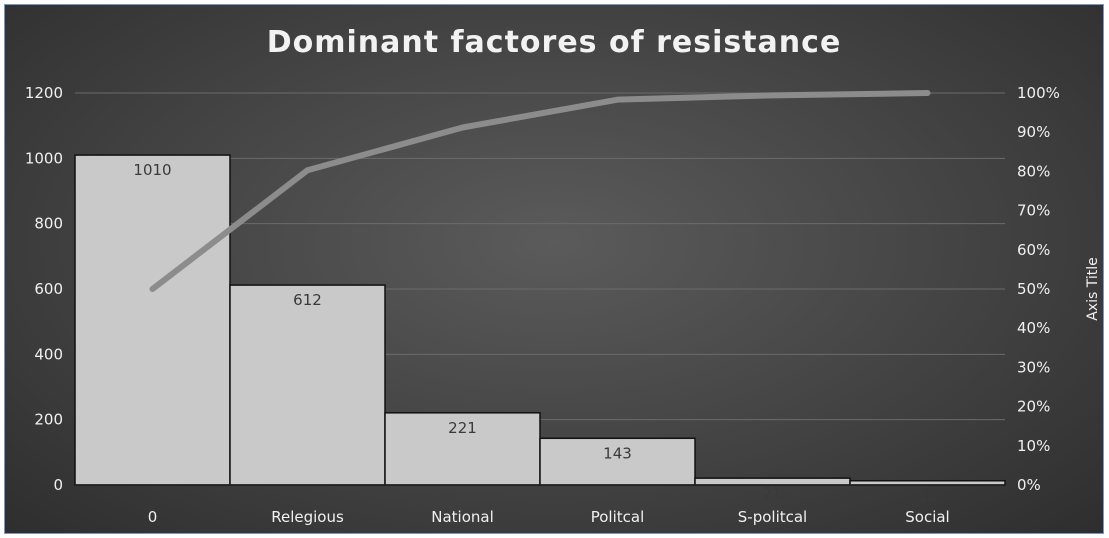 The image size is (1109, 538). What do you see at coordinates (927, 517) in the screenshot?
I see `x-tick-label: Social` at bounding box center [927, 517].